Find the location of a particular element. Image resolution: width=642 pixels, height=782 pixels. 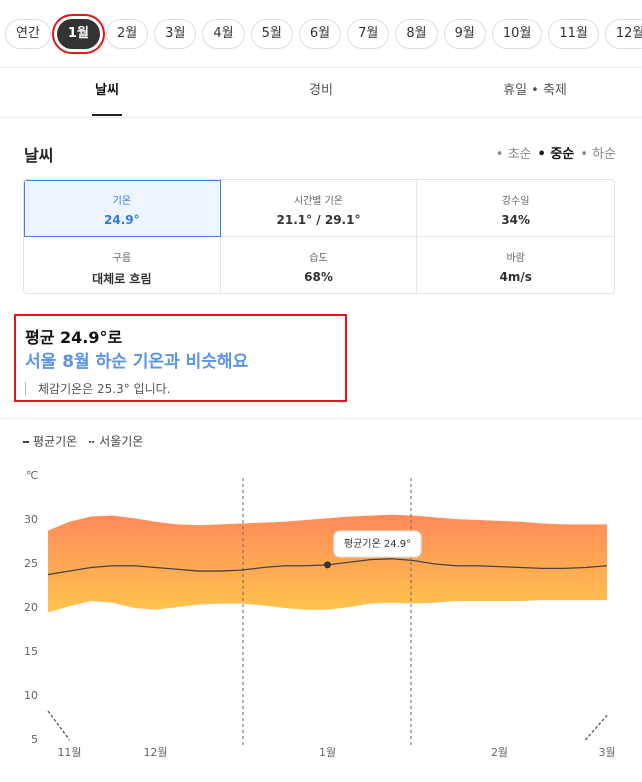

section-tab: 휴일 • 축제 is located at coordinates (535, 90).